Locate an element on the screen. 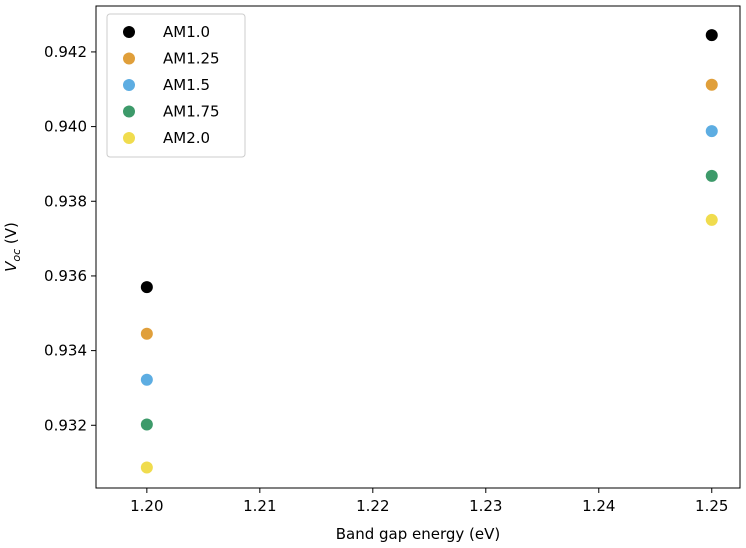 This screenshot has height=548, width=746. y-tick-label: 0.936 is located at coordinates (65, 276).